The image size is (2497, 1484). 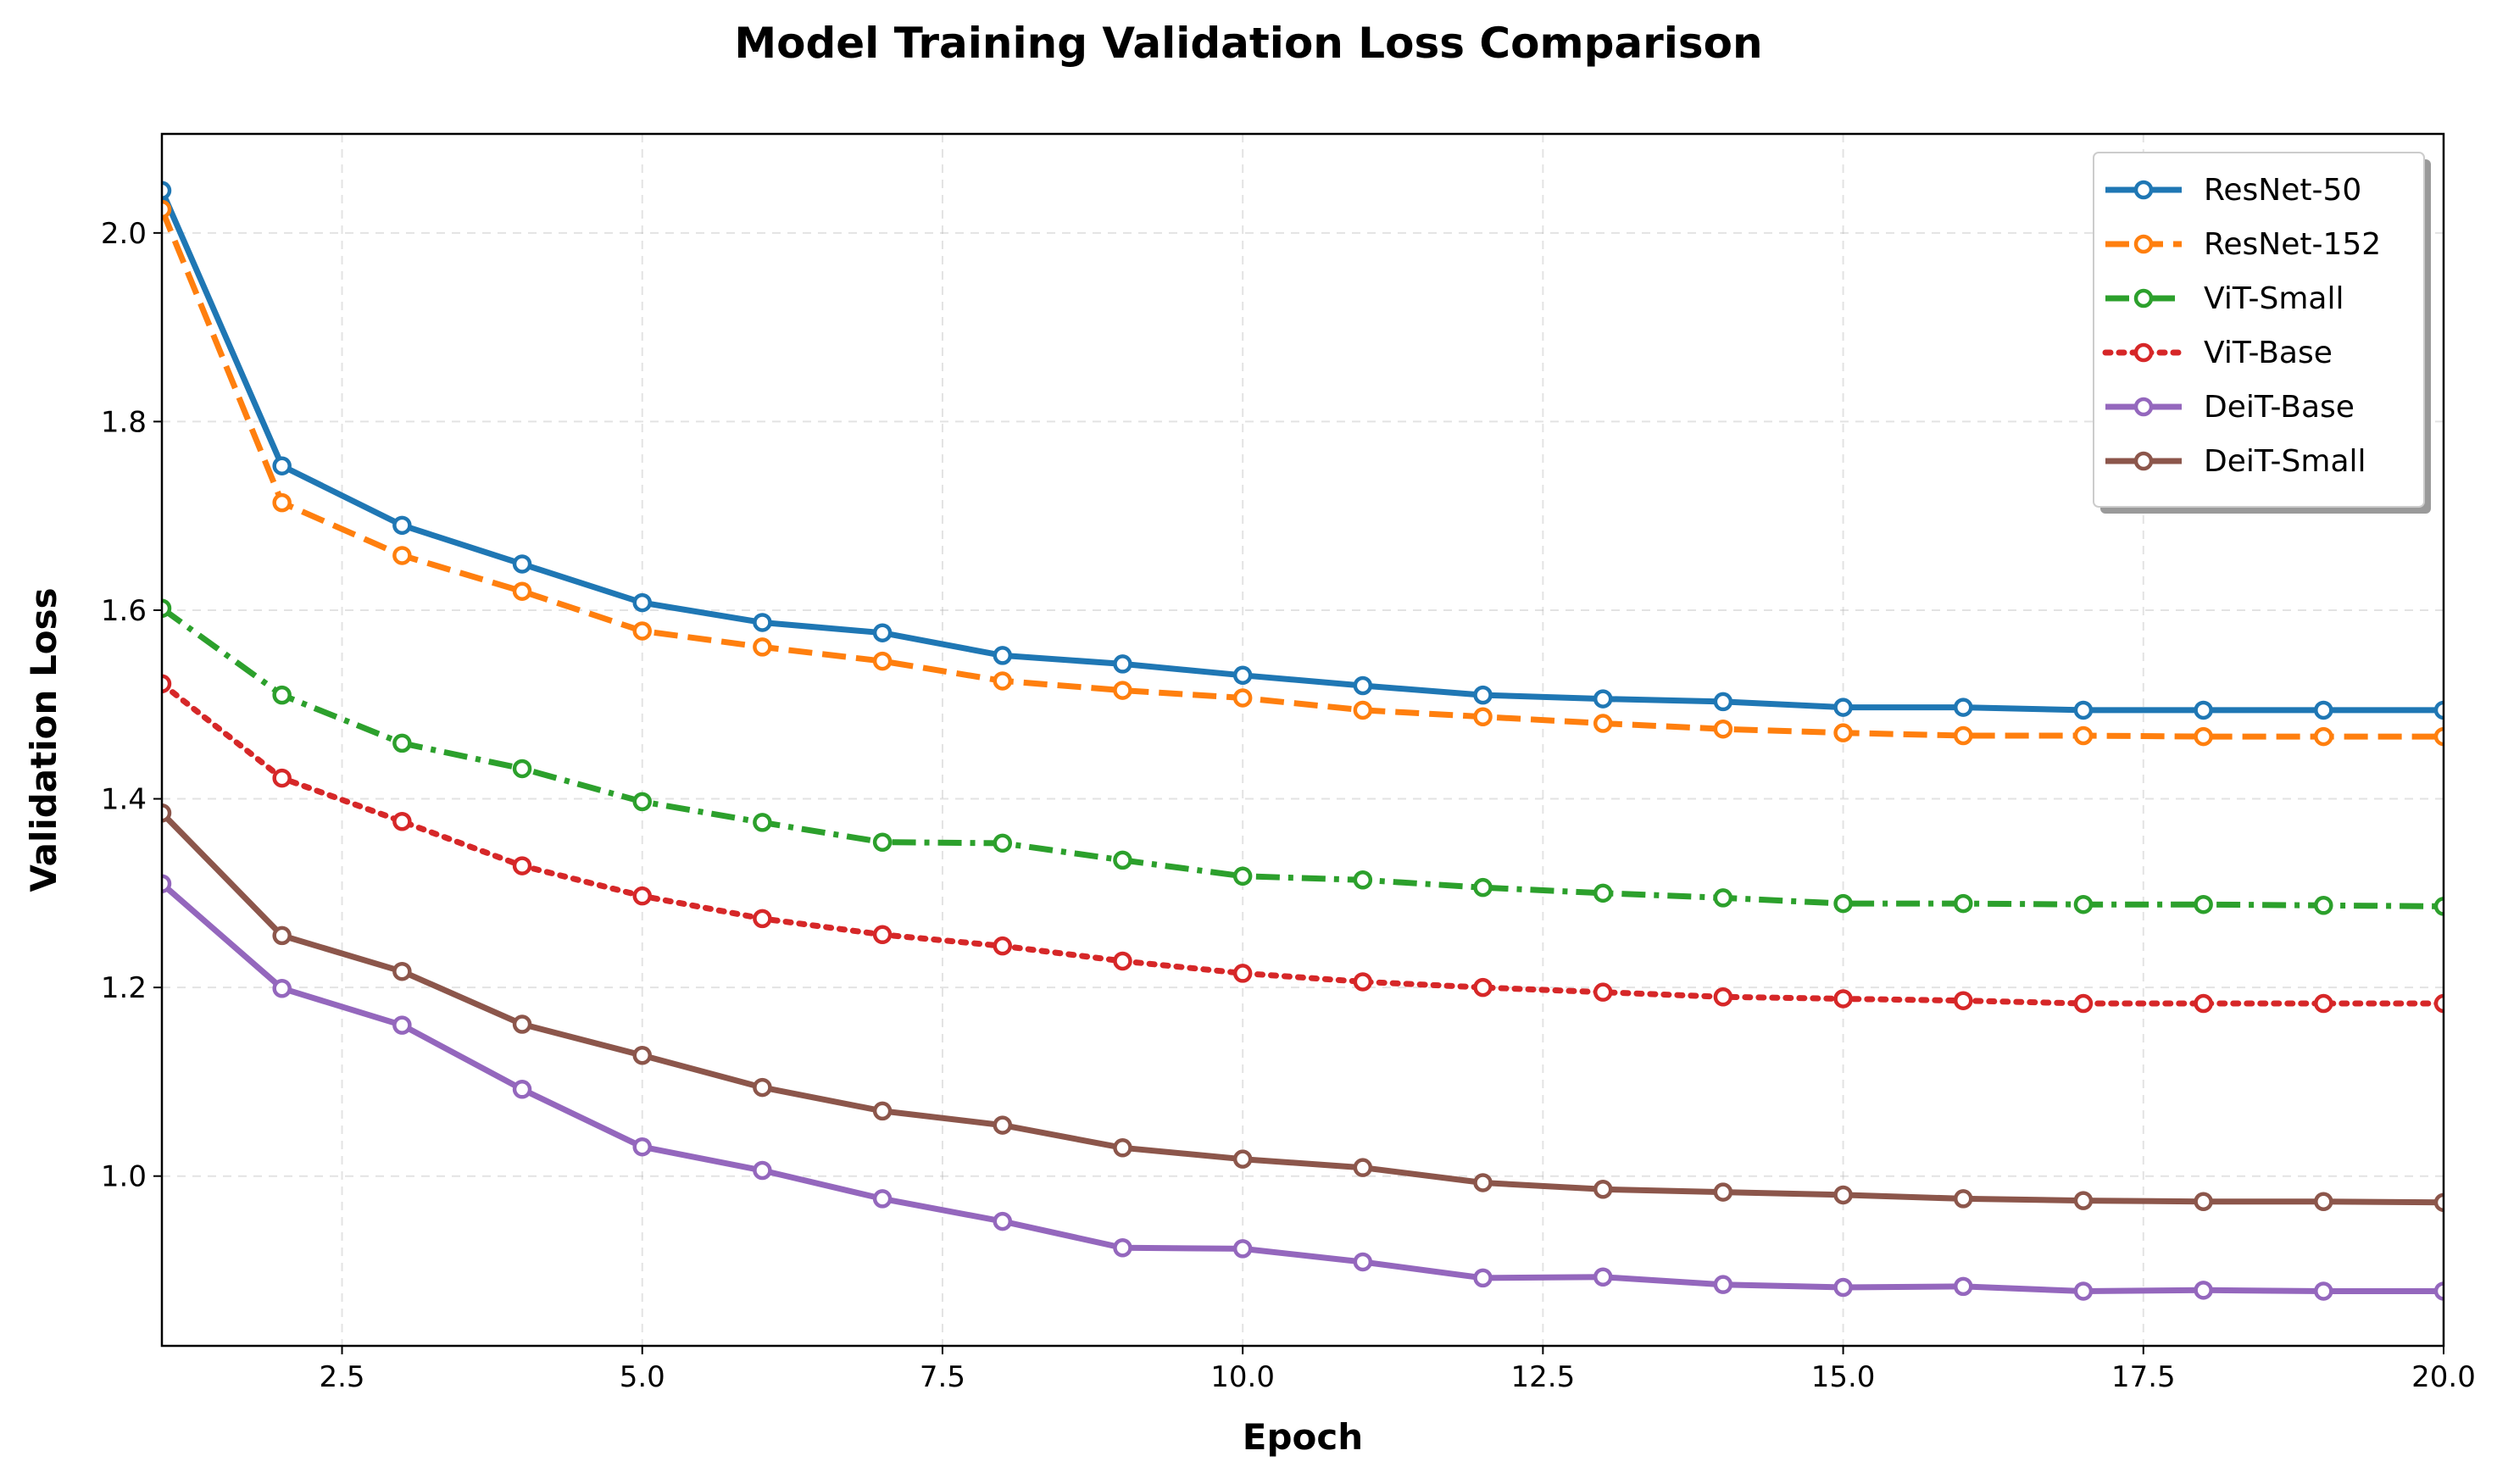 I want to click on y-tick-label: 1.0, so click(x=124, y=1177).